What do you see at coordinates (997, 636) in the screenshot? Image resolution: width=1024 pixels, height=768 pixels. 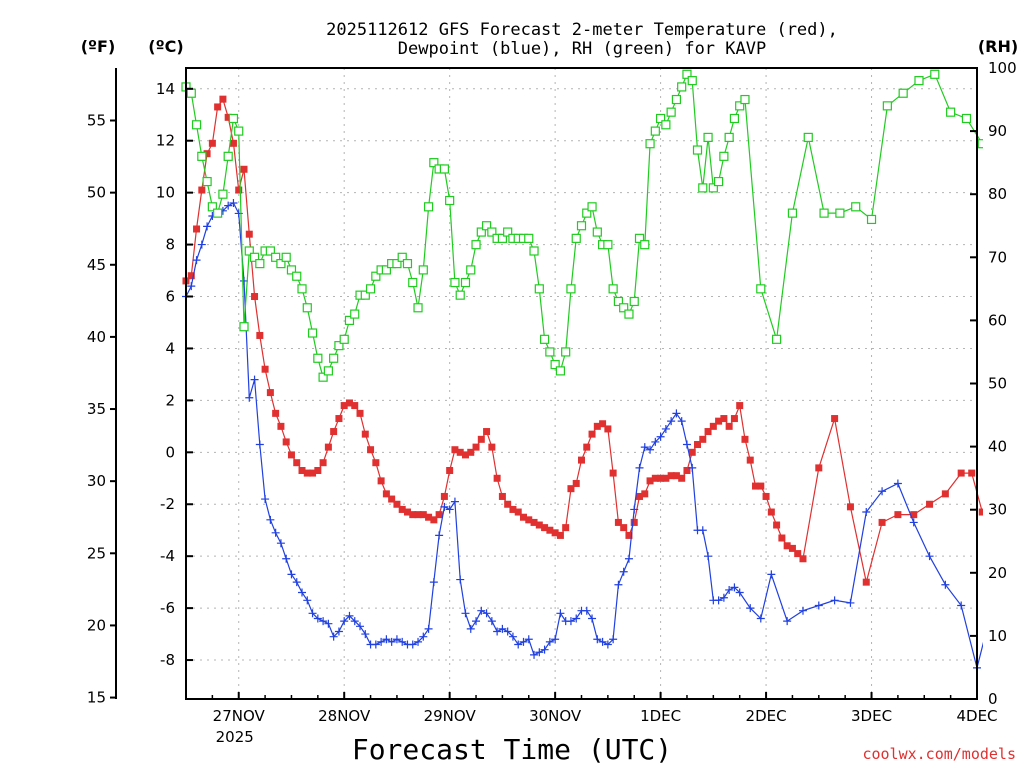 I see `rh-tick-label: 10` at bounding box center [997, 636].